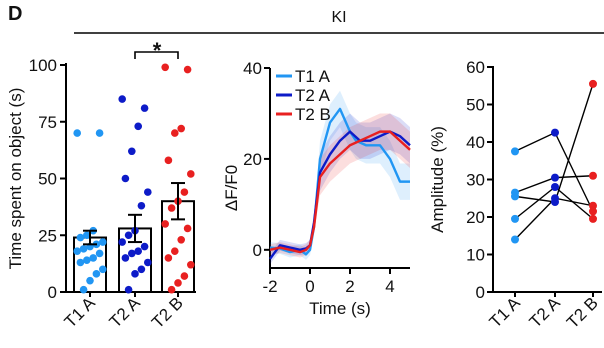 This screenshot has height=348, width=604. I want to click on legend-label: T1 A, so click(313, 76).